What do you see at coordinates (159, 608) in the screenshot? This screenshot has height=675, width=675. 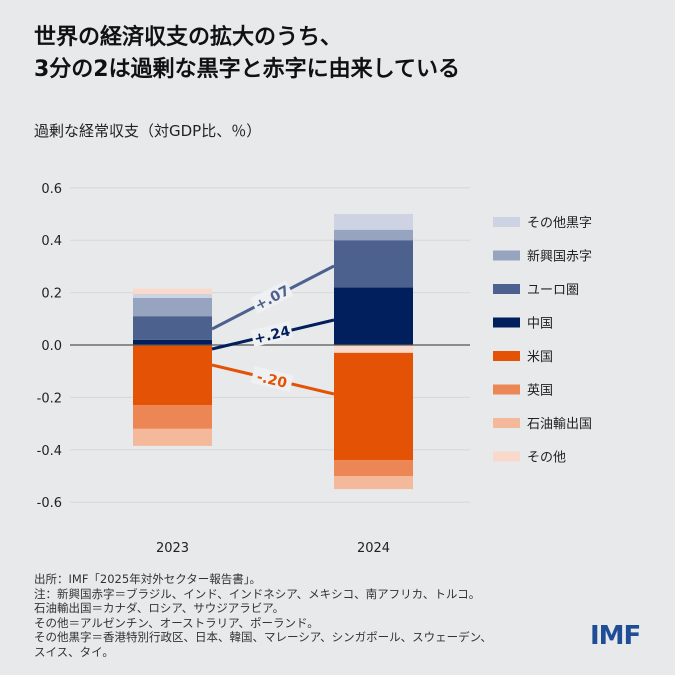 I see `note-line: 石油輸出国＝カナダ、ロシア、サウジアラビア。` at bounding box center [159, 608].